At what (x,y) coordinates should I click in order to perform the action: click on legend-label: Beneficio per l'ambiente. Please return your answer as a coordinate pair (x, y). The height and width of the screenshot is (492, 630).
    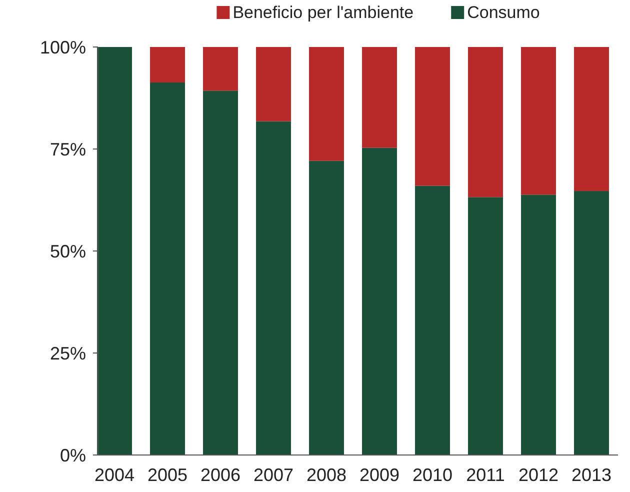
    Looking at the image, I should click on (323, 12).